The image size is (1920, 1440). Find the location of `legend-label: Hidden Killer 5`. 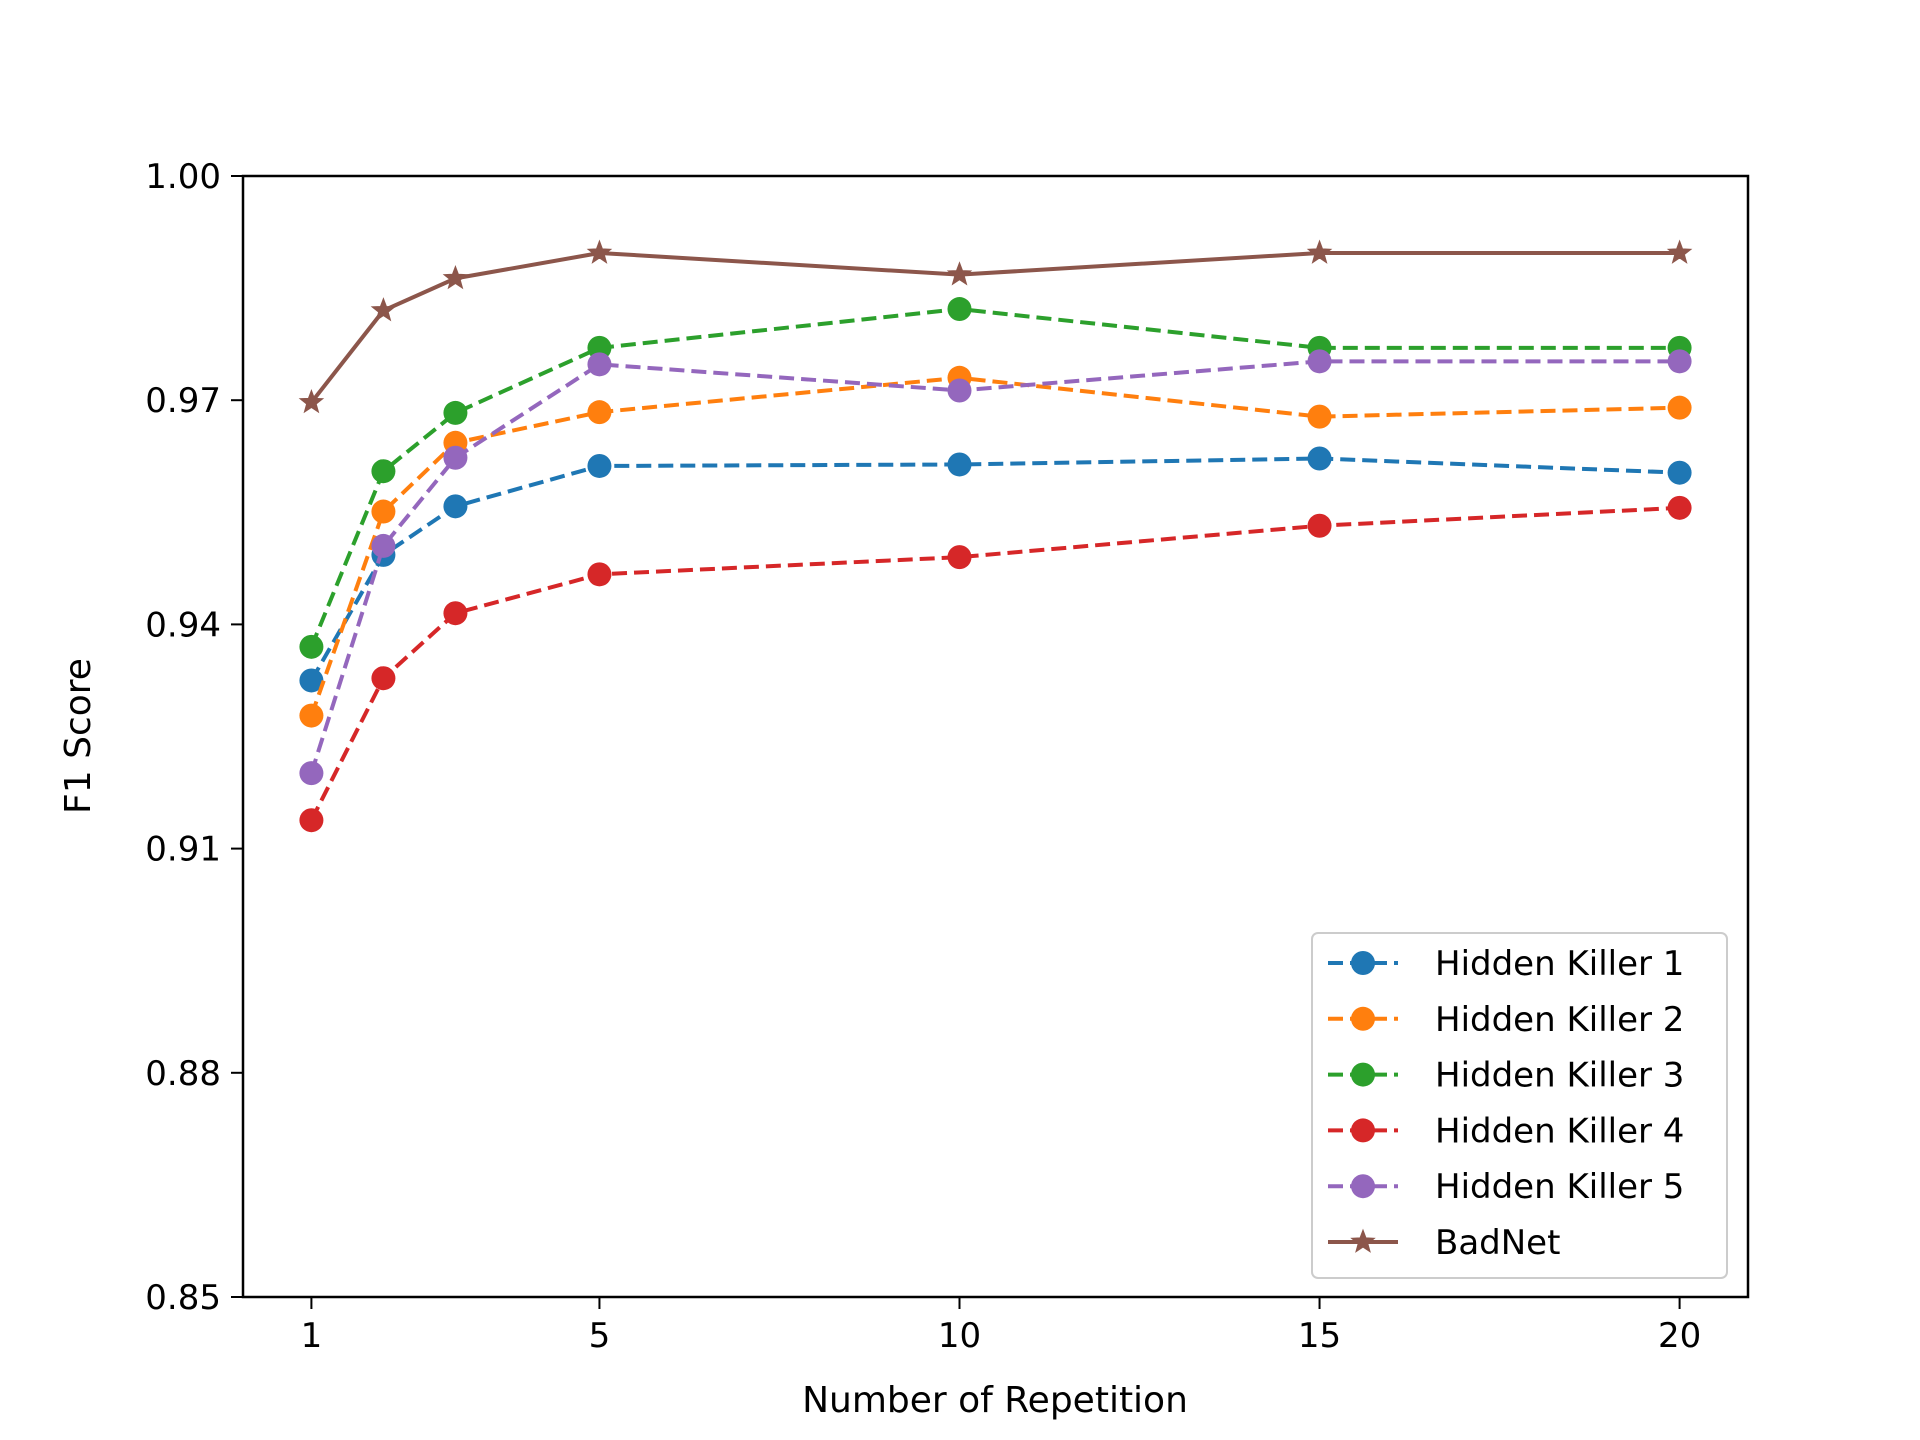

legend-label: Hidden Killer 5 is located at coordinates (1559, 1187).